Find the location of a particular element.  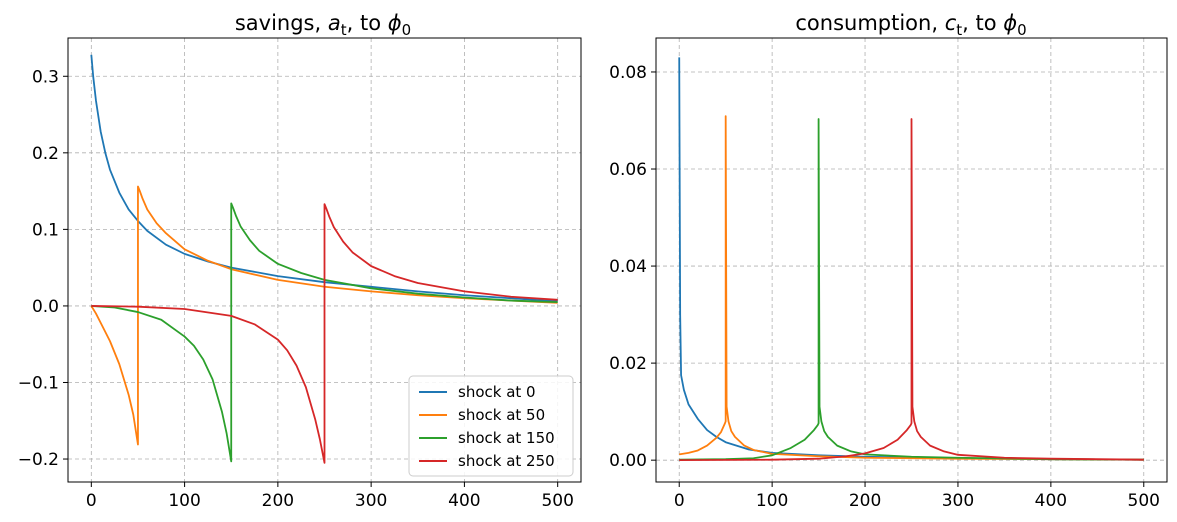

y-tick-label: −0.1 is located at coordinates (38, 383).